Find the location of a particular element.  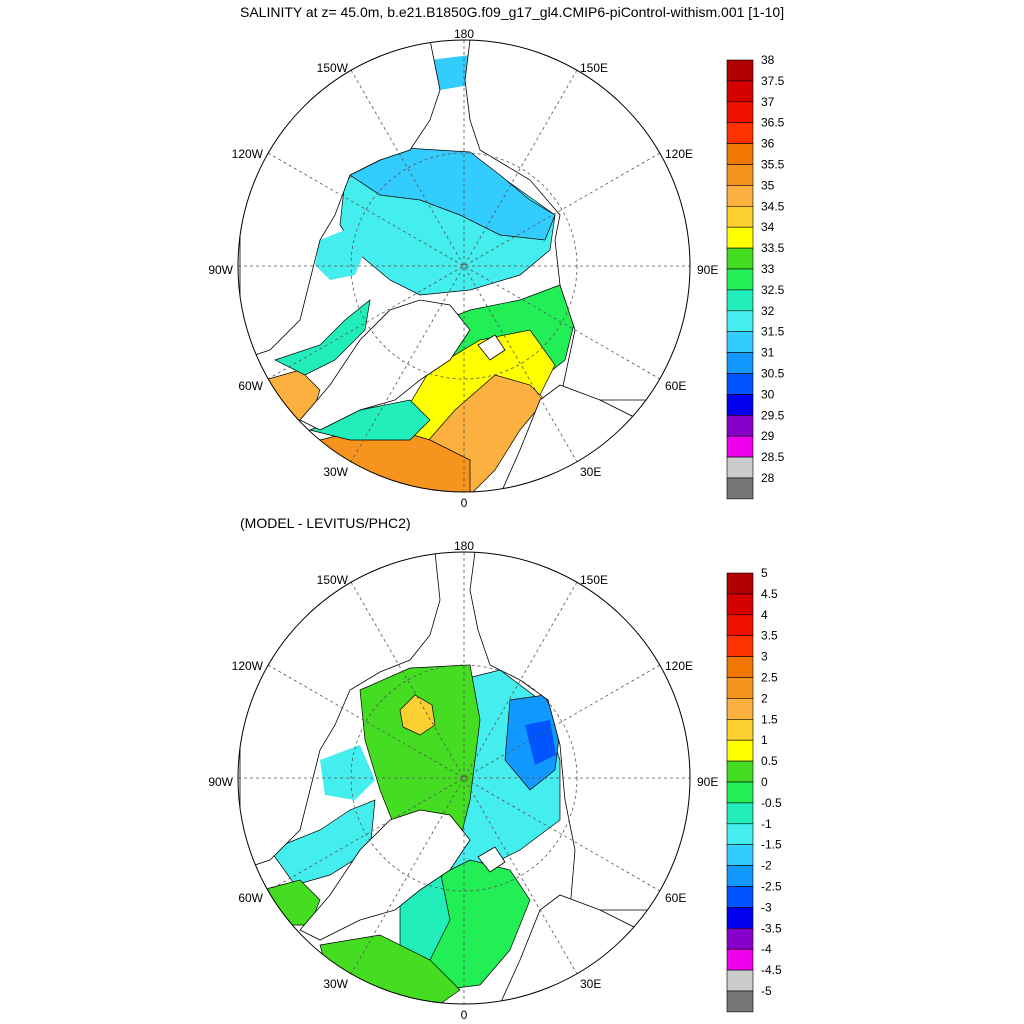

colorbar-tick-label: 36 is located at coordinates (768, 144).